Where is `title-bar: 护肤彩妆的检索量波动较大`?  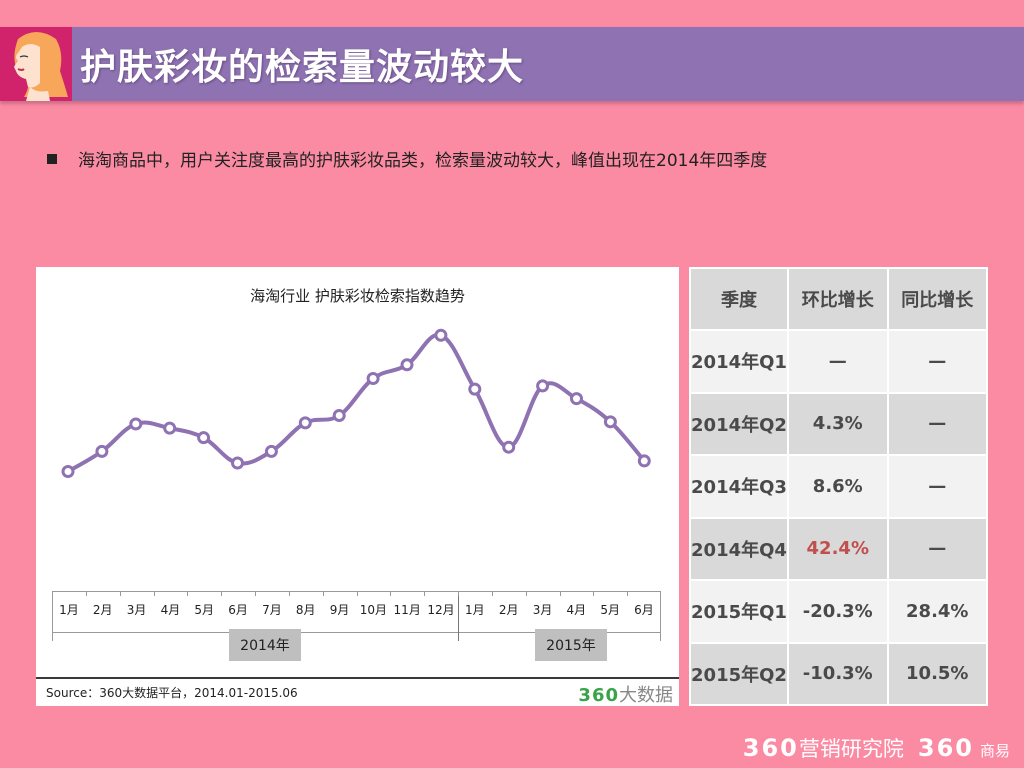
title-bar: 护肤彩妆的检索量波动较大 is located at coordinates (512, 64).